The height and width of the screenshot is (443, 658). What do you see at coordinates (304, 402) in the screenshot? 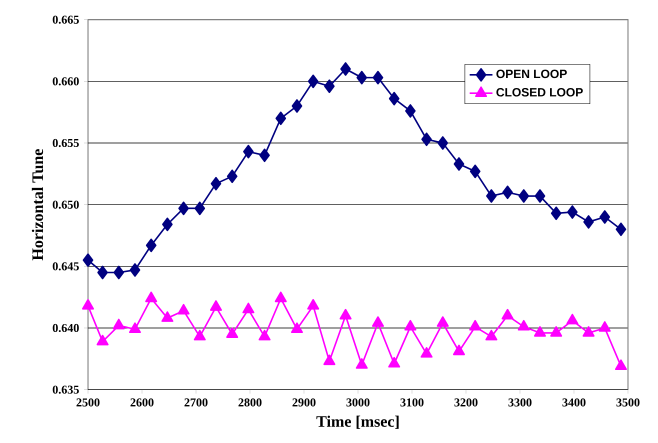
I see `x-tick-label: 2900` at bounding box center [304, 402].